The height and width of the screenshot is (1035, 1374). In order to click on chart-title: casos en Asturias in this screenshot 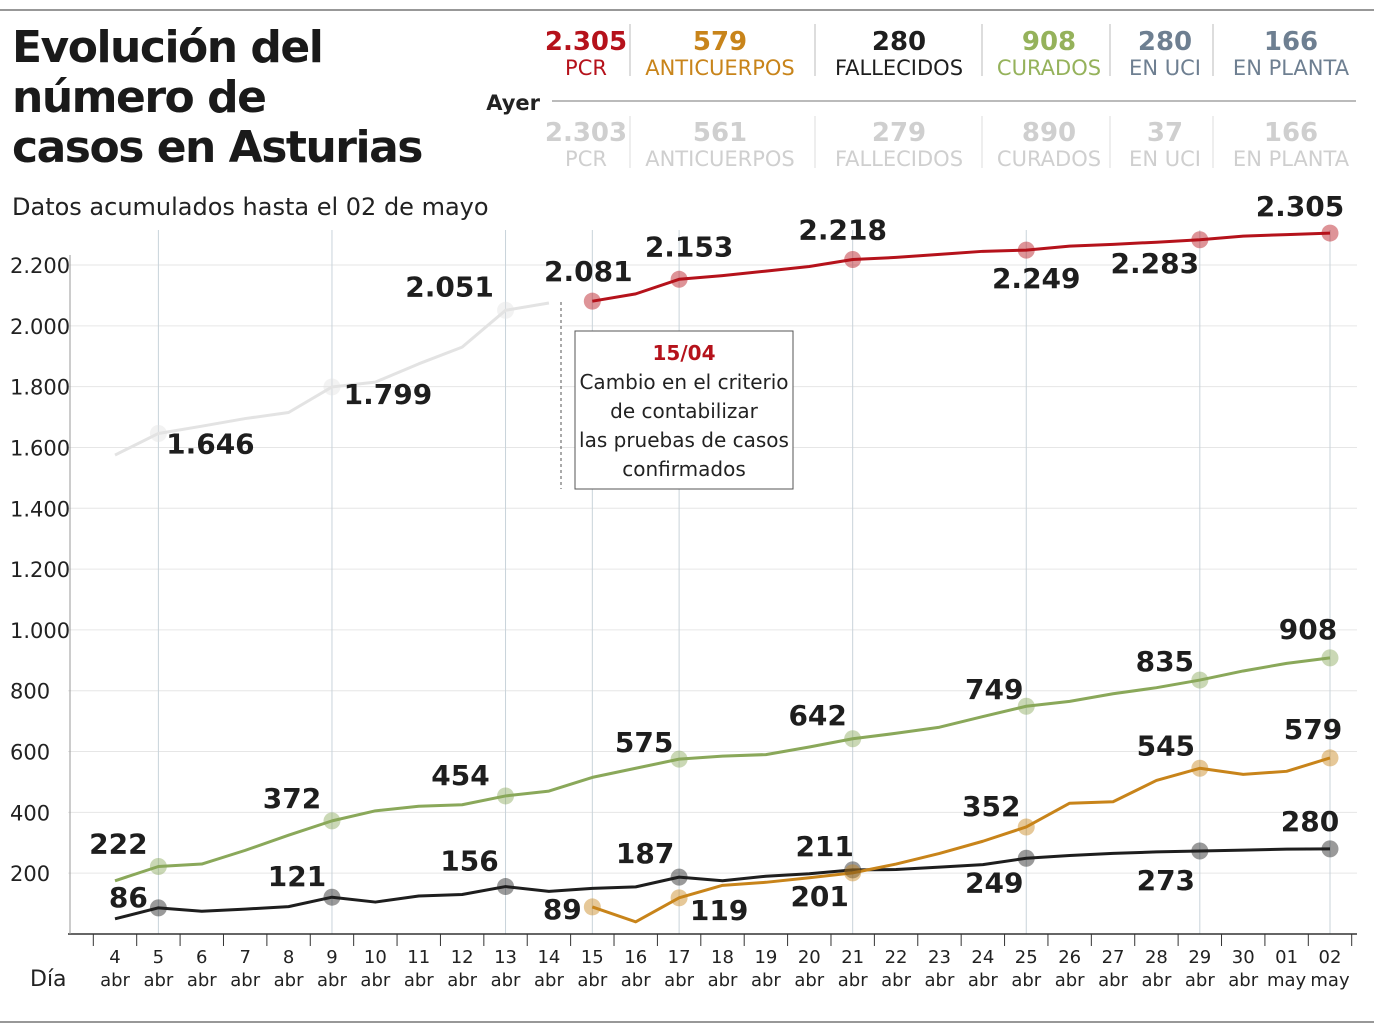, I will do `click(217, 147)`.